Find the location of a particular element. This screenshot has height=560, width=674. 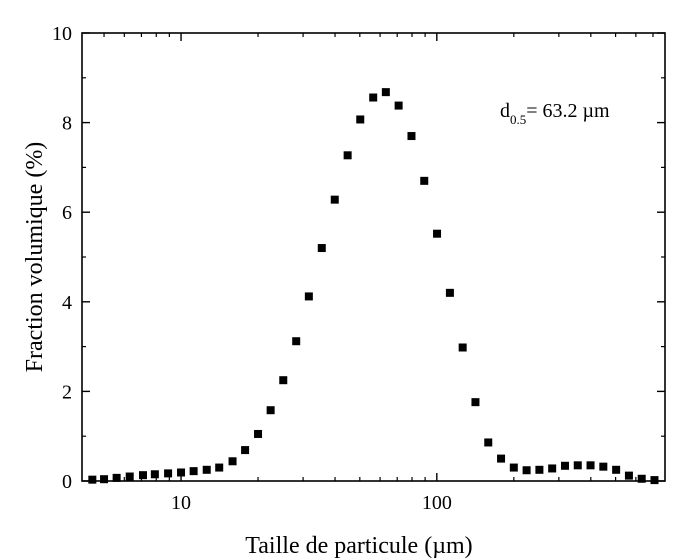

y-tick-label: 8 is located at coordinates (67, 124).